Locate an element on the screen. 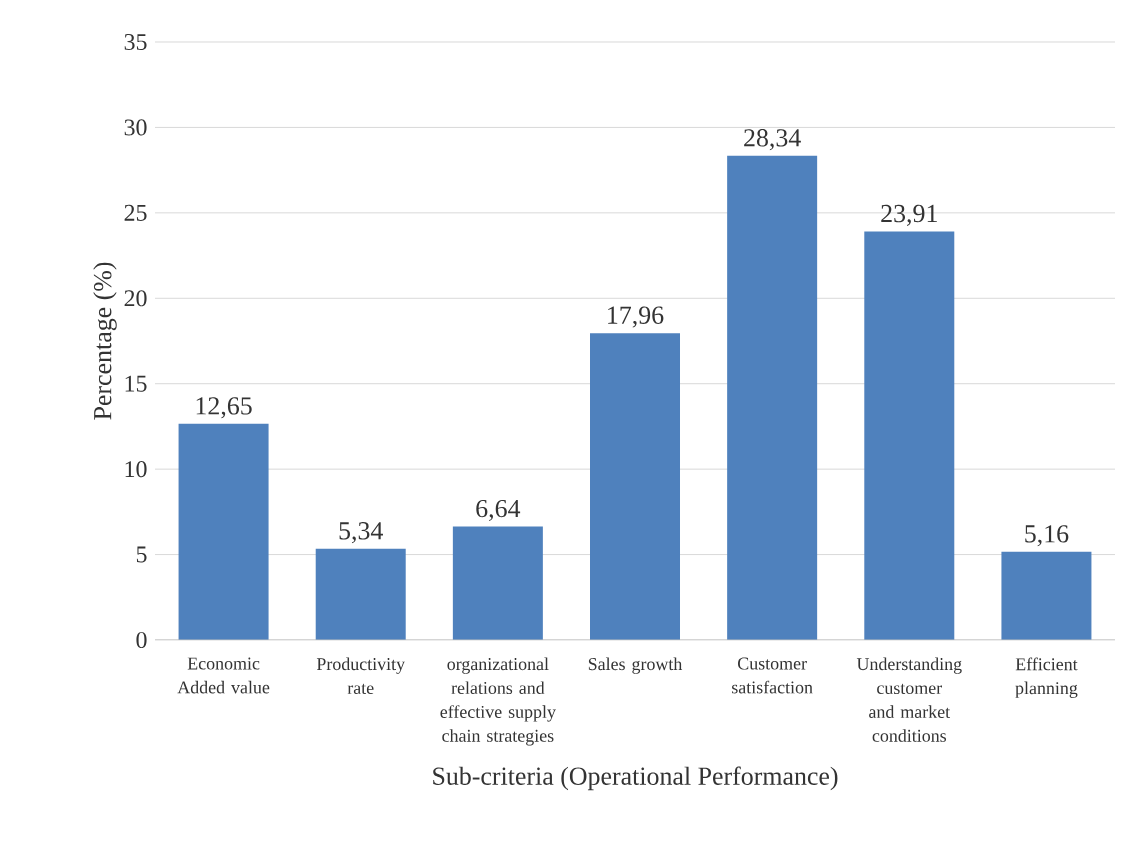  data-label: 5,34 is located at coordinates (361, 533).